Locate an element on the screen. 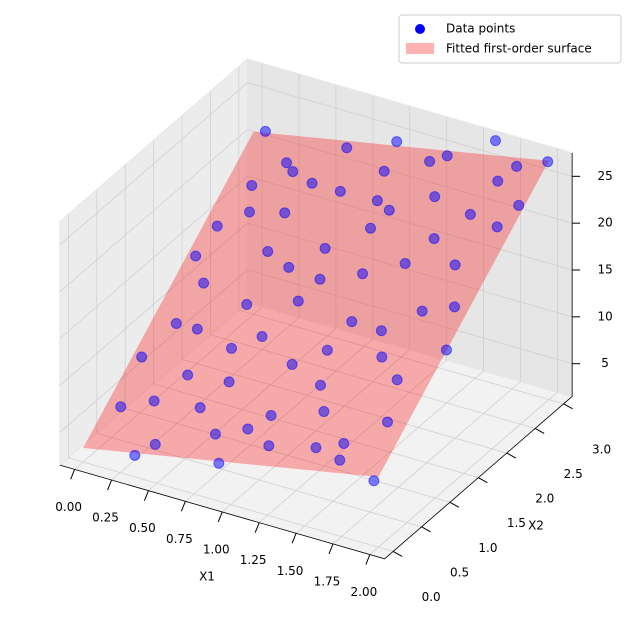  z-tick-label: 5 is located at coordinates (605, 363).